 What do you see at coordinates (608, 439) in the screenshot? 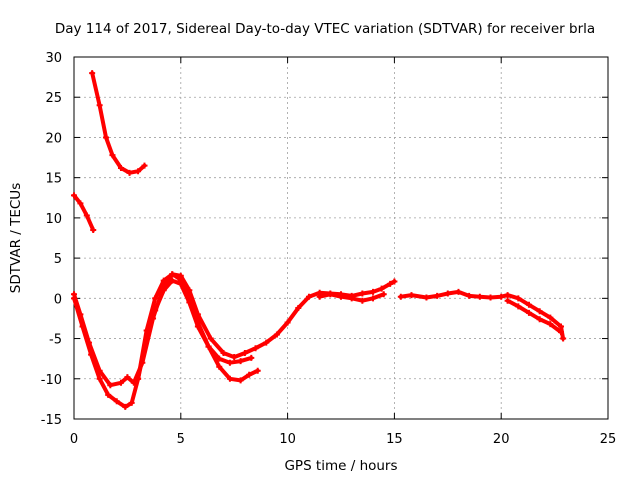
I see `x-tick-label: 25` at bounding box center [608, 439].